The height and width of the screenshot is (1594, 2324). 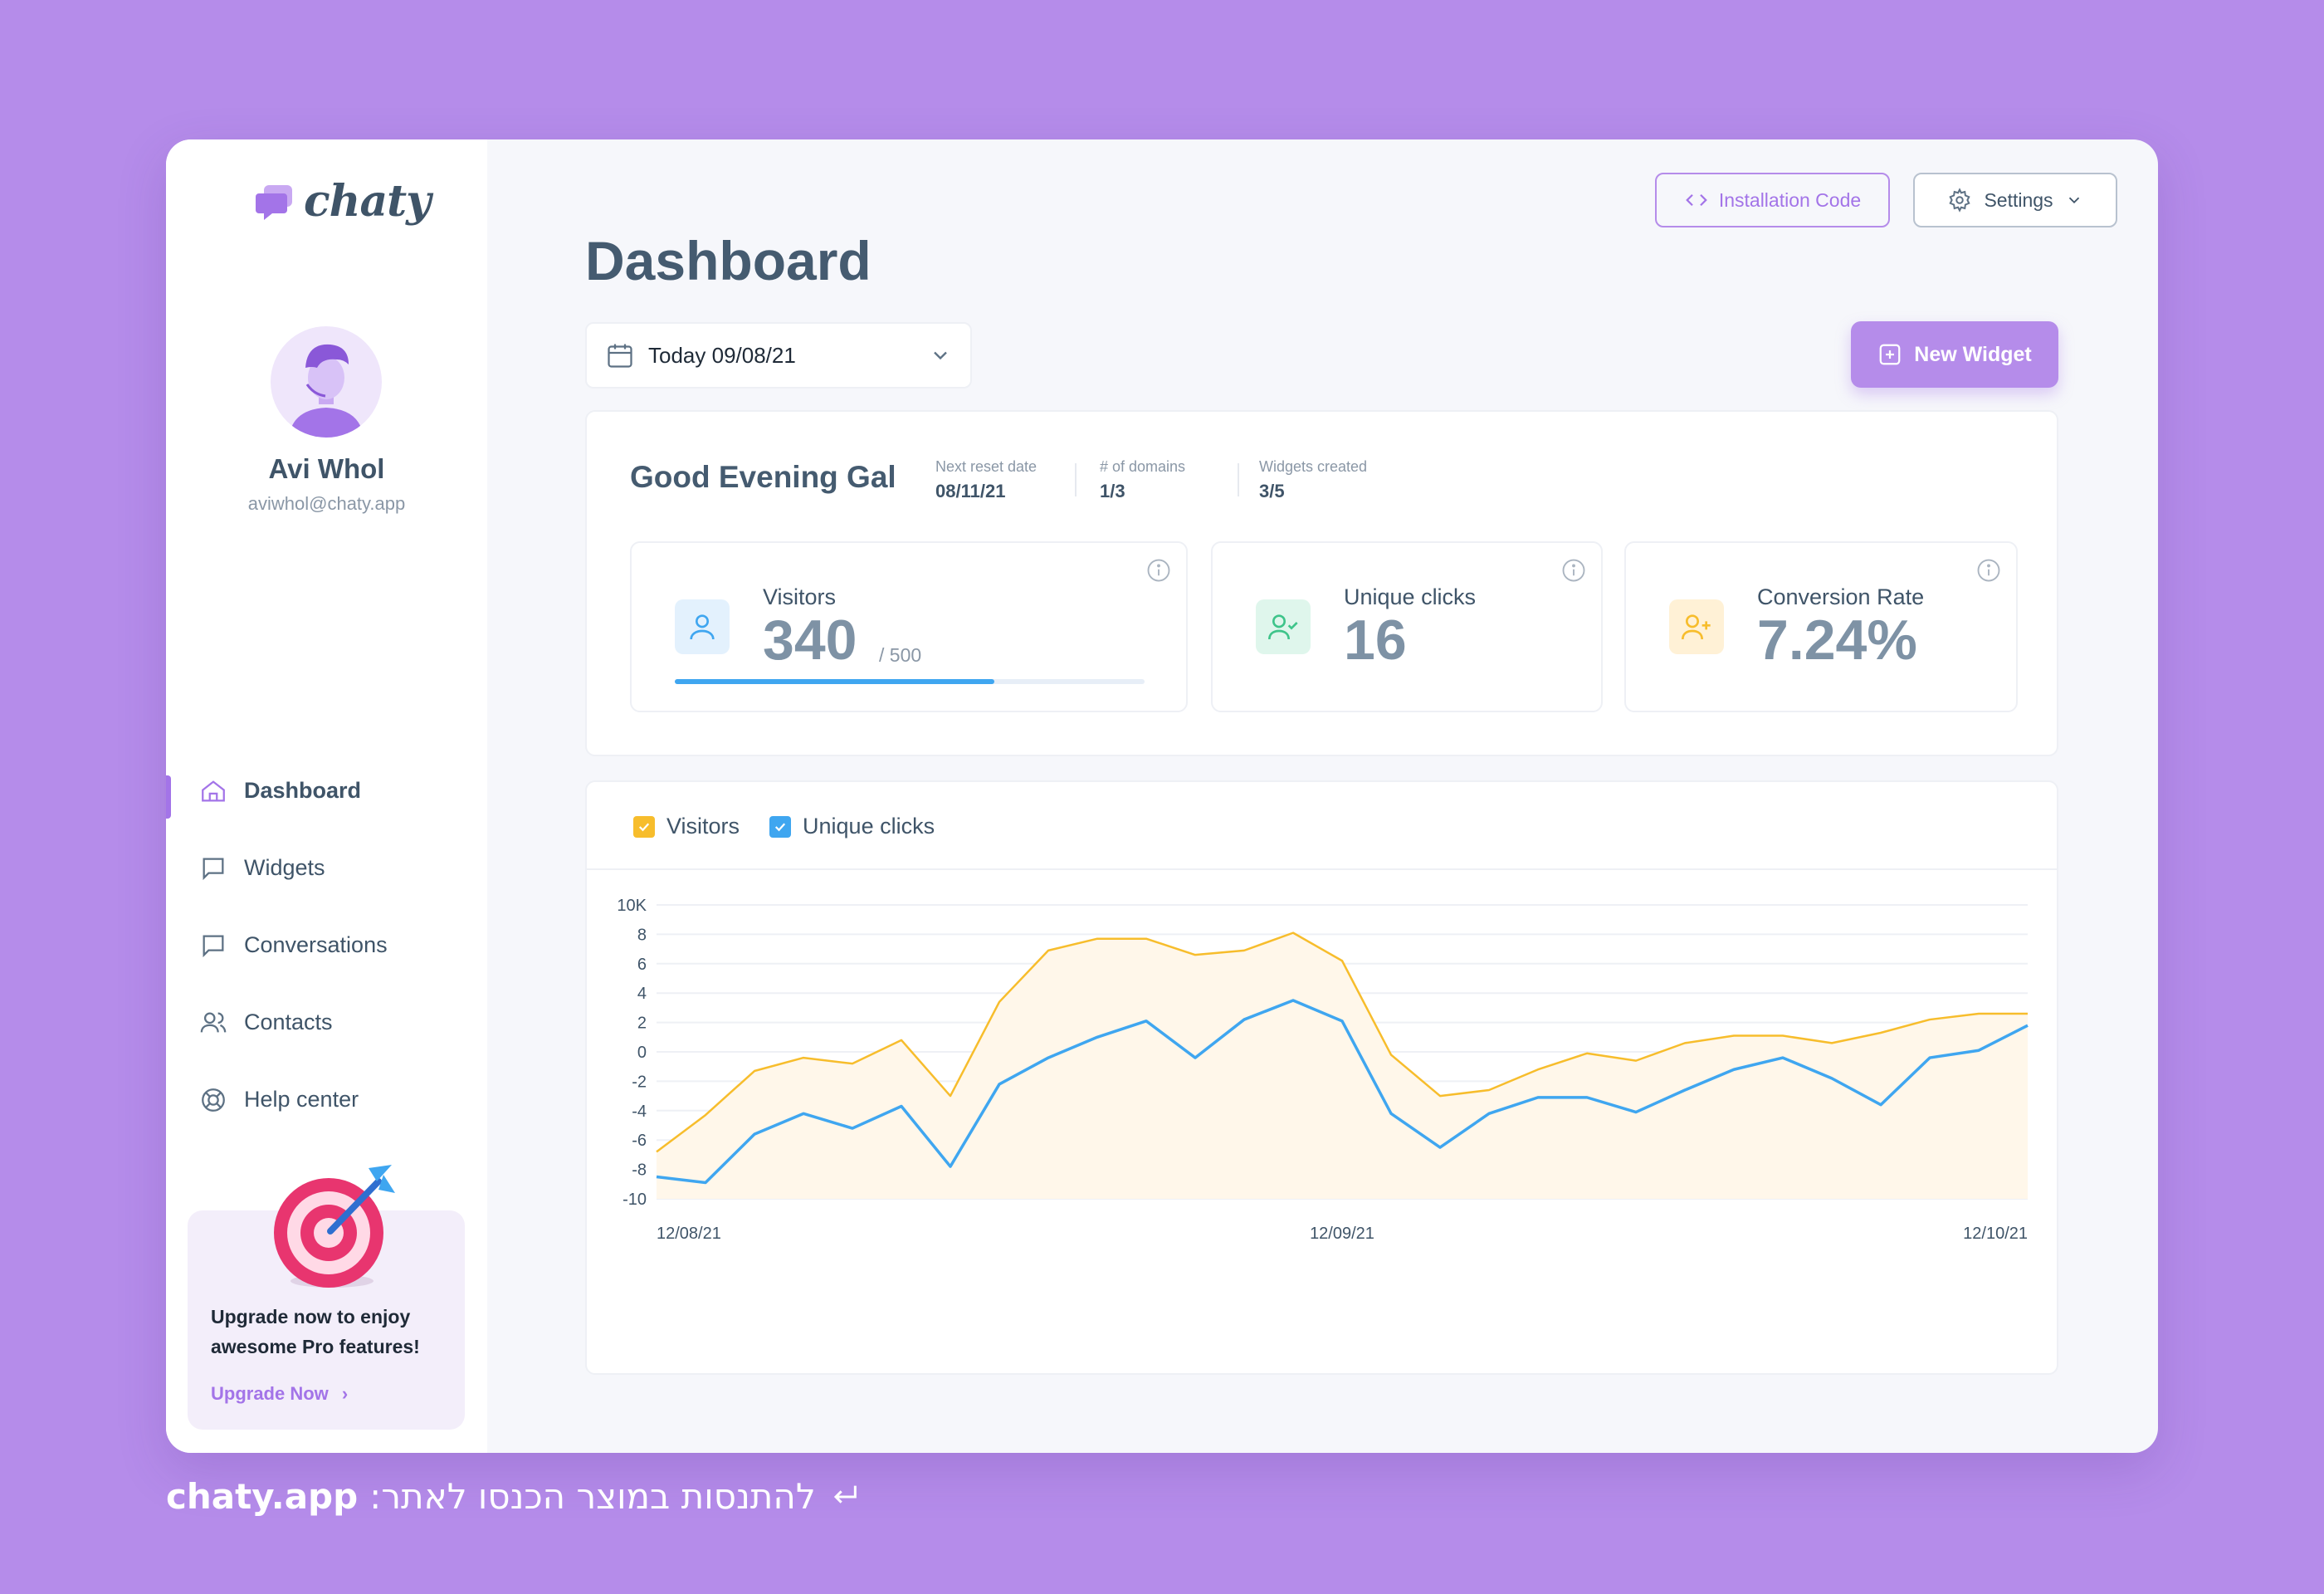 I want to click on brand-name: chaty, so click(x=368, y=201).